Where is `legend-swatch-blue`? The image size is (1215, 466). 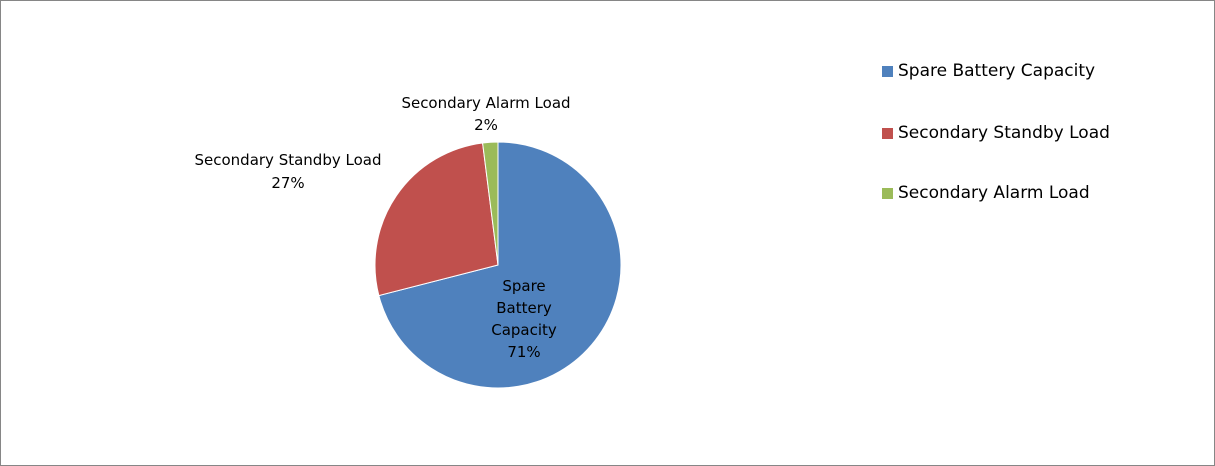
legend-swatch-blue is located at coordinates (887, 71).